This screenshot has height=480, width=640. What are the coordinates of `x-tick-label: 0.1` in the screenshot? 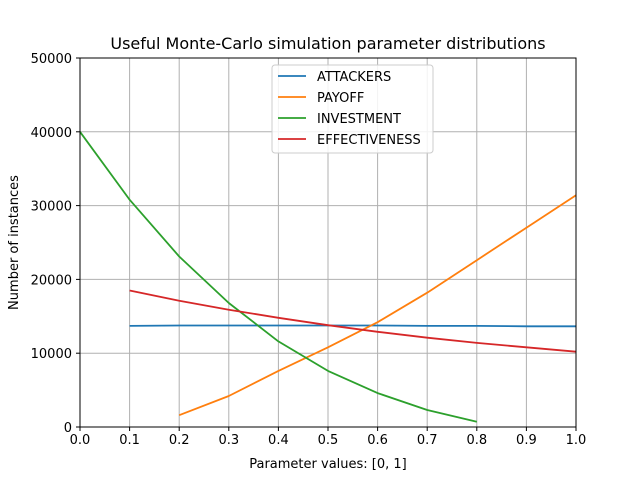 It's located at (129, 440).